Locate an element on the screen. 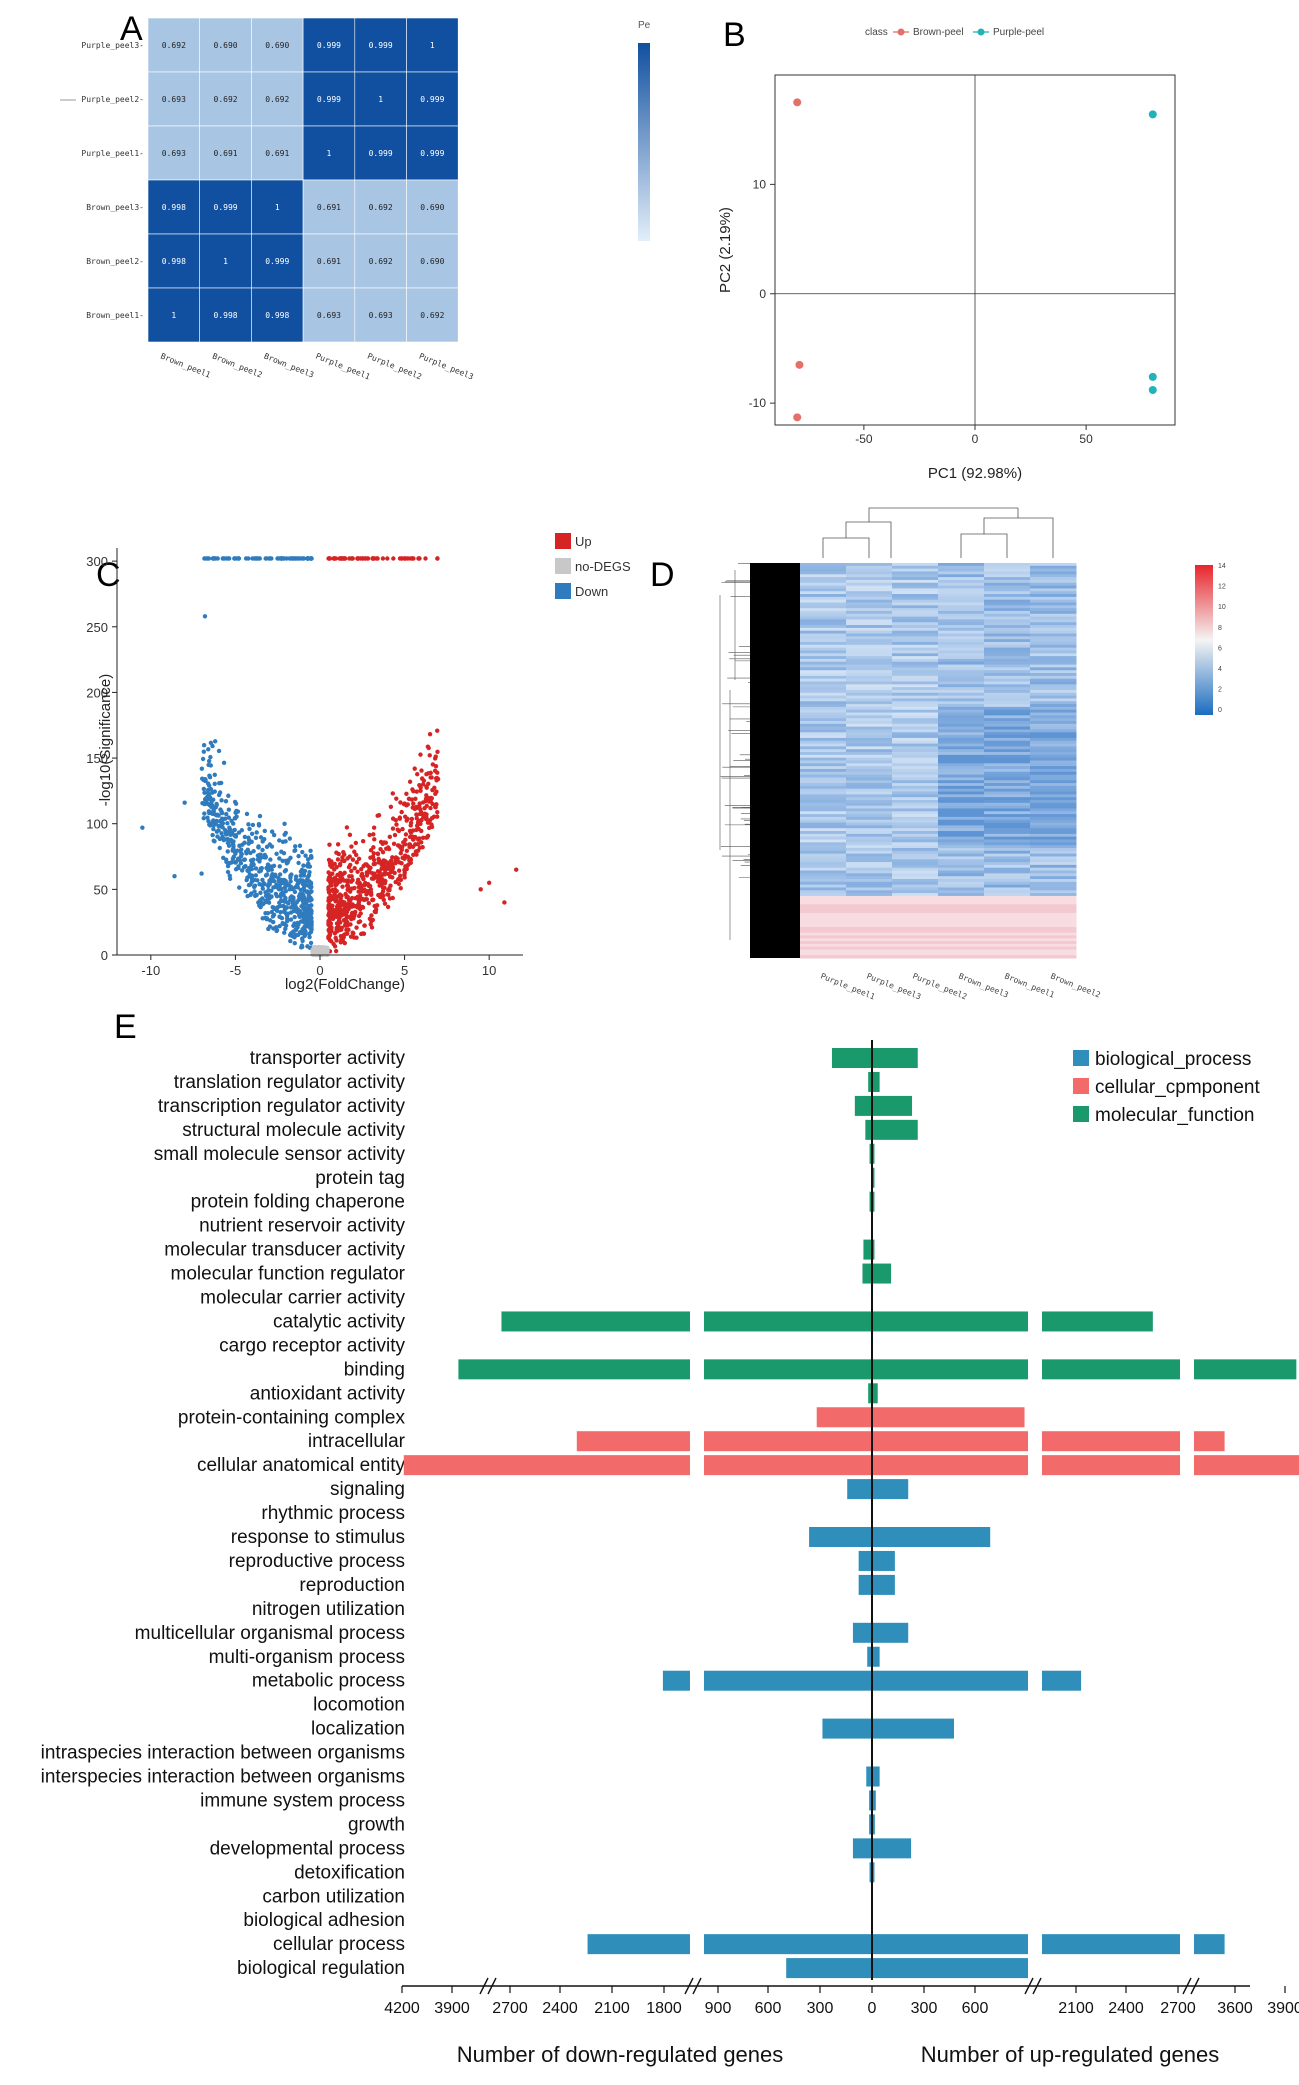  cell-value: 0.692 is located at coordinates (226, 99).